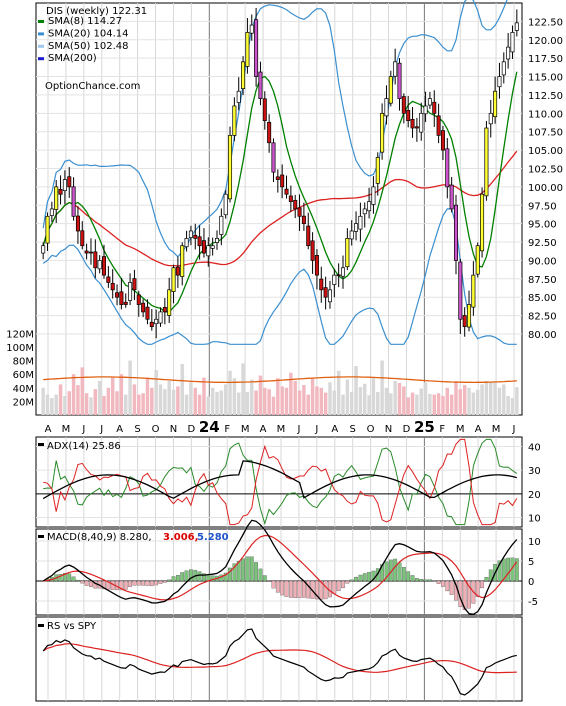 This screenshot has height=706, width=566. I want to click on price-tick-label: 90.00, so click(542, 261).